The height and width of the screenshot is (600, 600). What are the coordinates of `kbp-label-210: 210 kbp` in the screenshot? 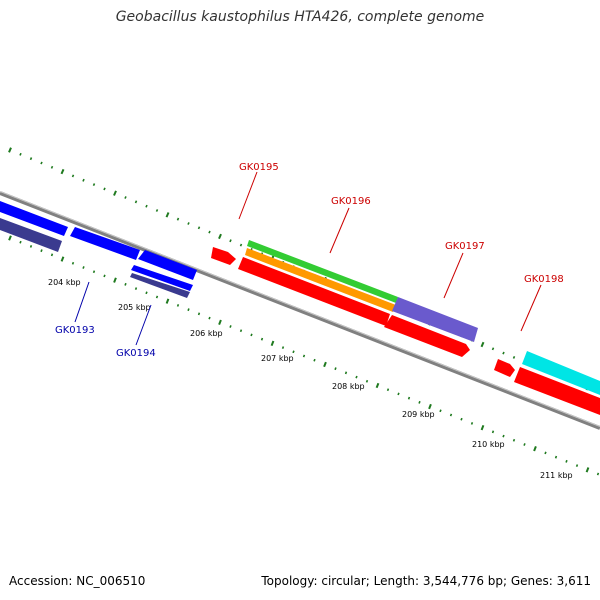 It's located at (488, 444).